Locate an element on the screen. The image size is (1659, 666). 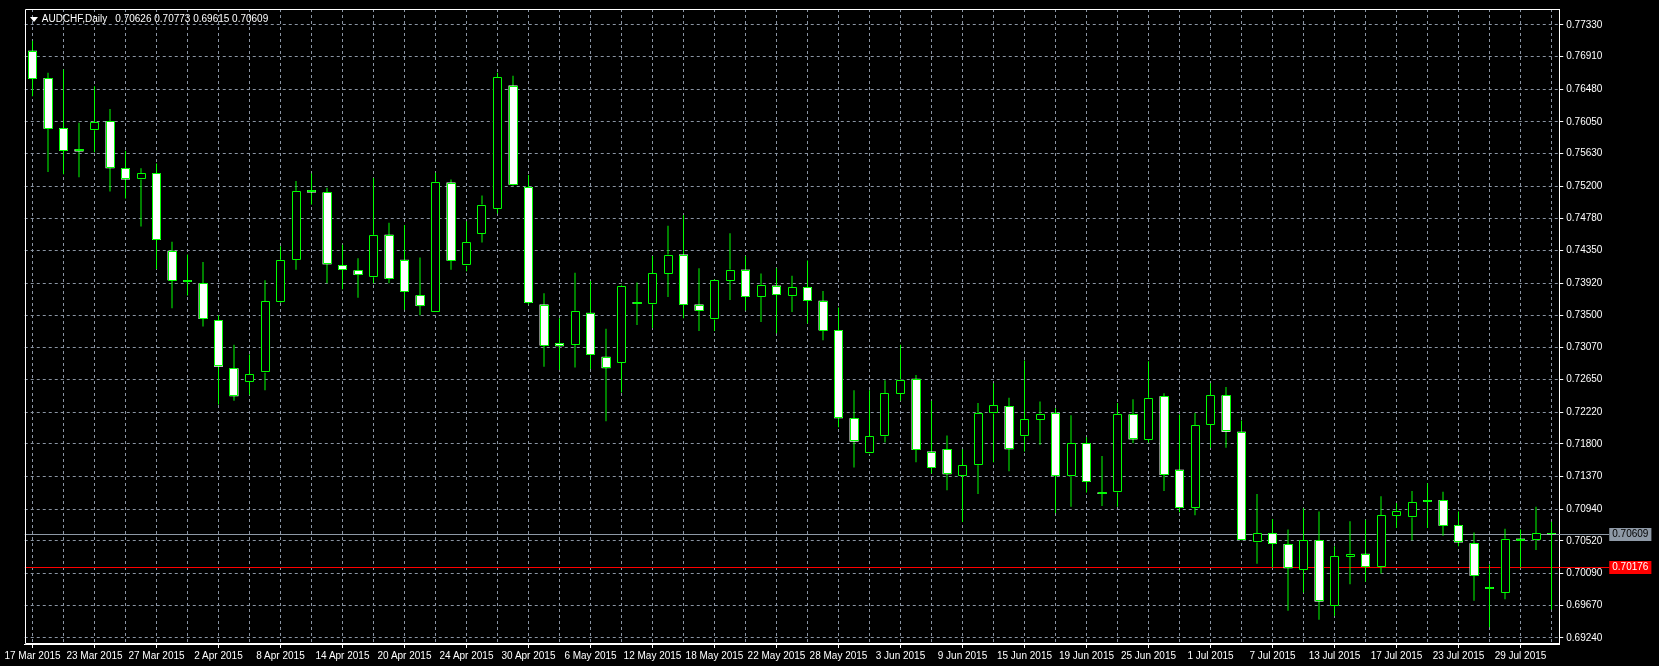
x-tick-label: 30 Apr 2015 is located at coordinates (528, 655).